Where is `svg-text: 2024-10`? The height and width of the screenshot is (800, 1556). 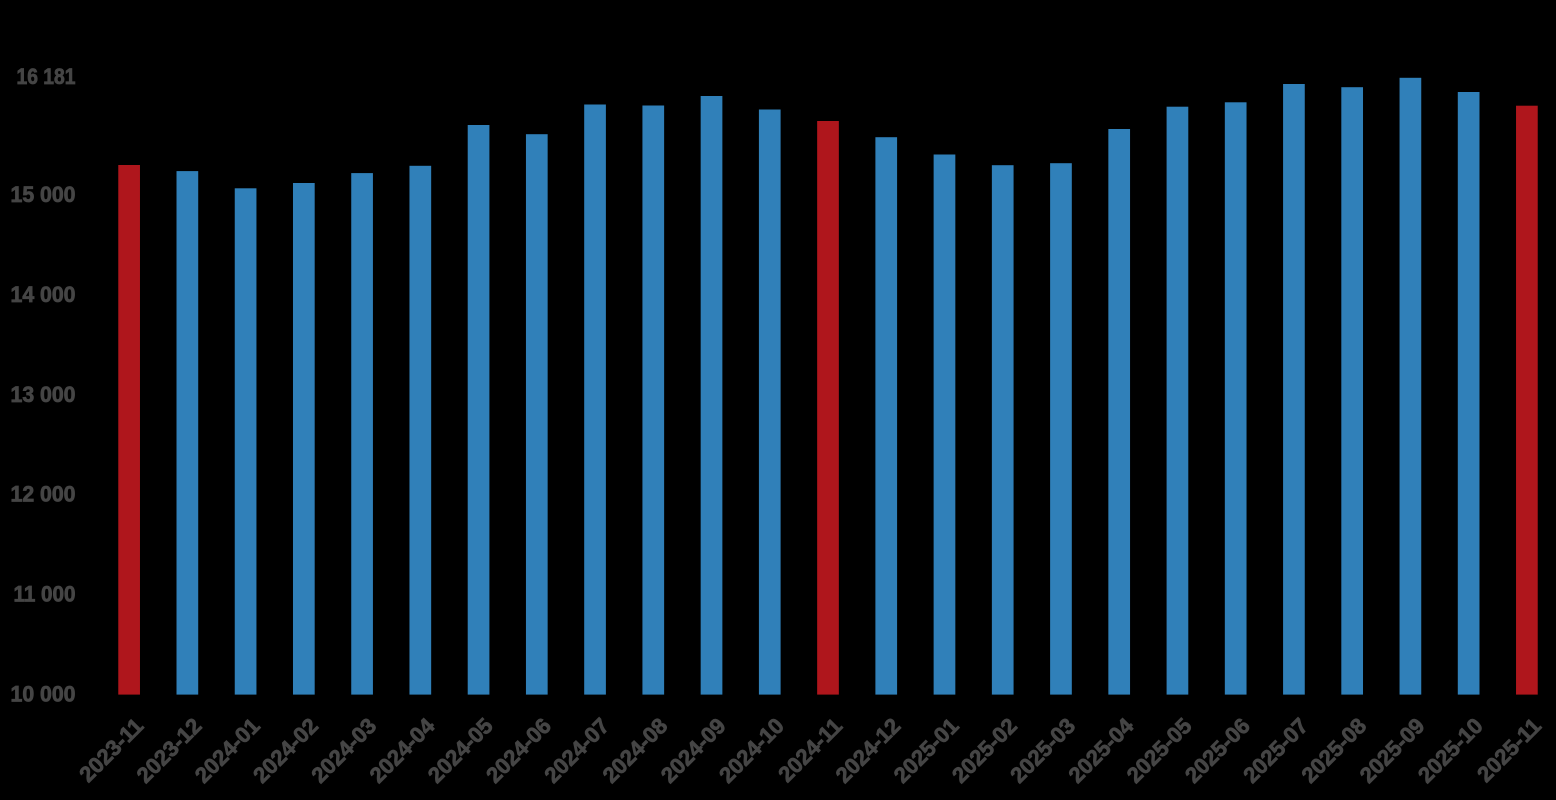
svg-text: 2024-10 is located at coordinates (751, 750).